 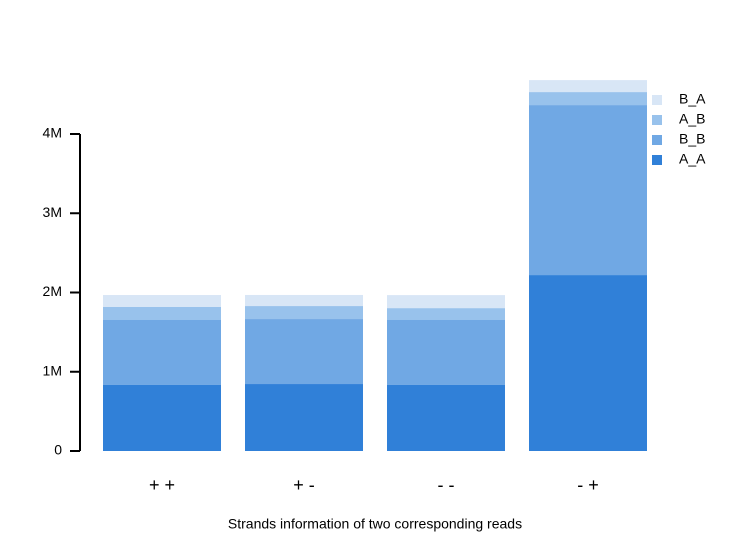 I want to click on x-tick-label: - +, so click(x=588, y=485).